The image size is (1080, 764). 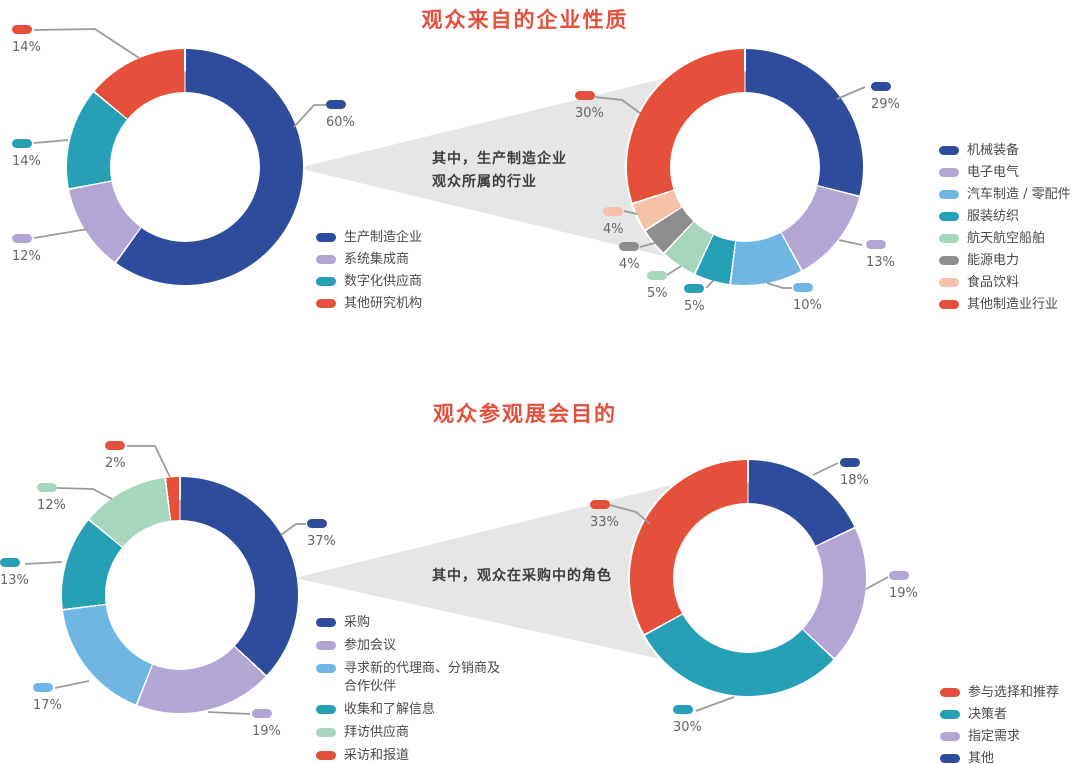 I want to click on percent-value: 10%, so click(x=807, y=305).